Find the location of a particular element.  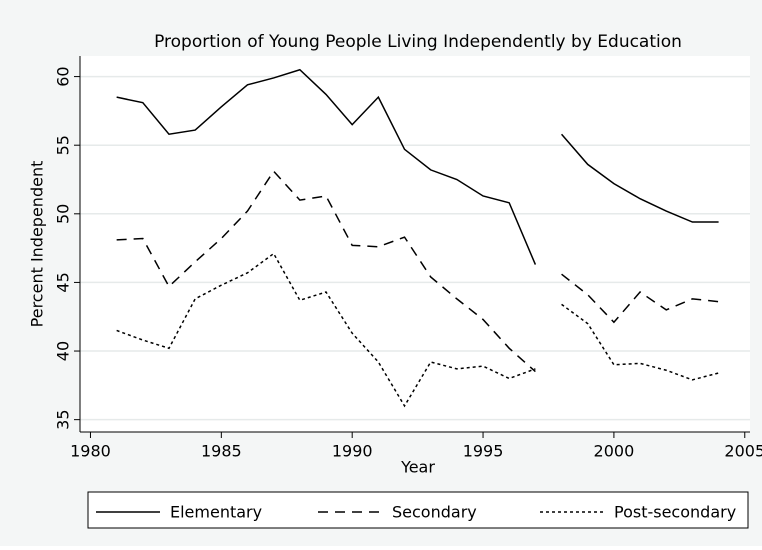

x-tick-label: 1990 is located at coordinates (352, 451).